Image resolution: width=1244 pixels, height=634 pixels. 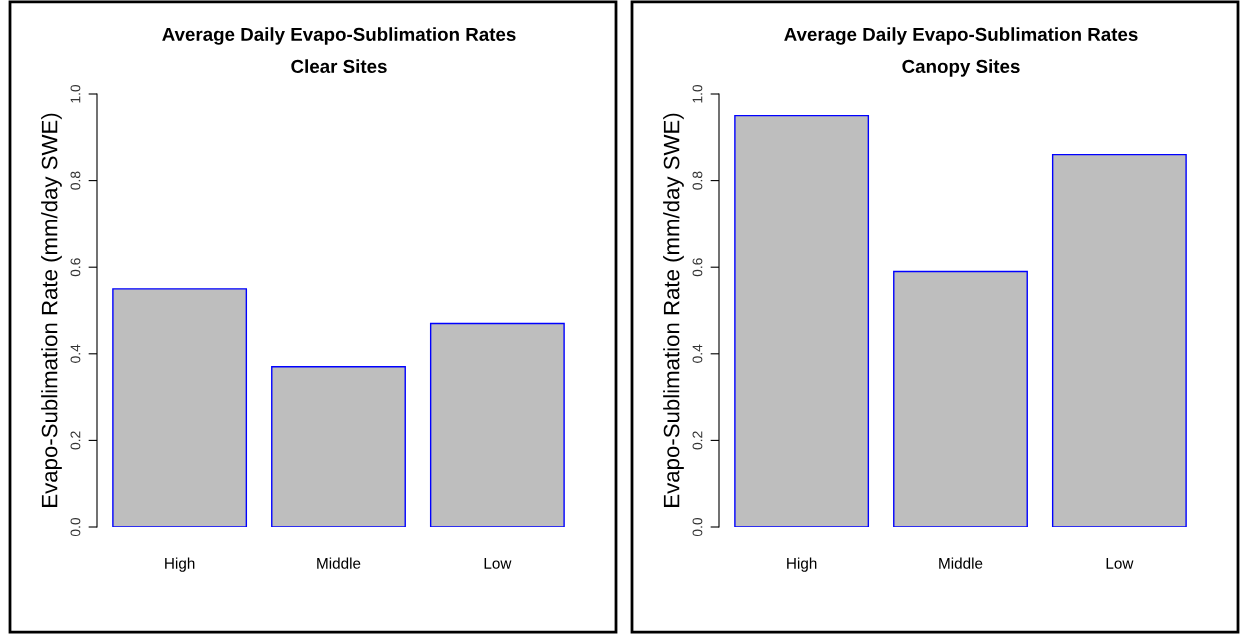 What do you see at coordinates (339, 66) in the screenshot?
I see `chart-subtitle: Clear Sites` at bounding box center [339, 66].